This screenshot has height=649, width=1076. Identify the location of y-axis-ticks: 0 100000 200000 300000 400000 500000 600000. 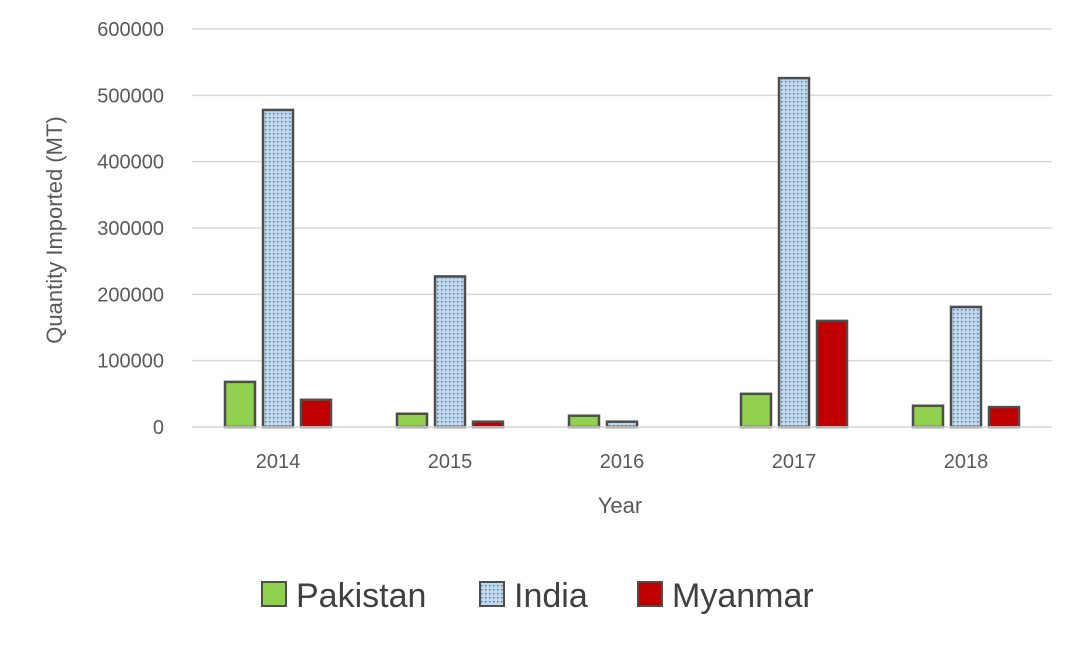
(130, 229).